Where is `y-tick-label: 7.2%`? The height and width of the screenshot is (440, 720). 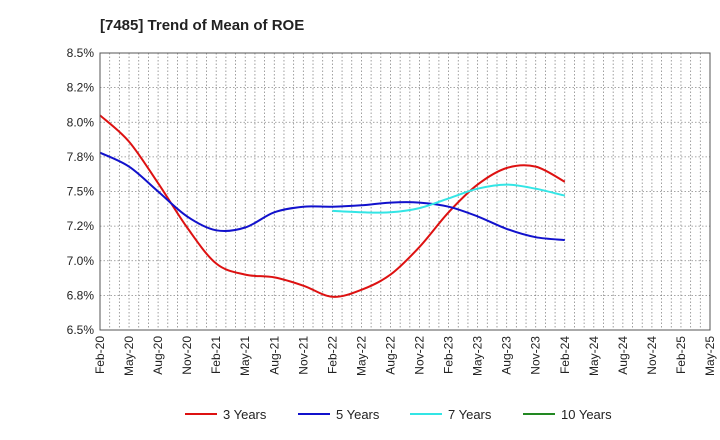 y-tick-label: 7.2% is located at coordinates (81, 226).